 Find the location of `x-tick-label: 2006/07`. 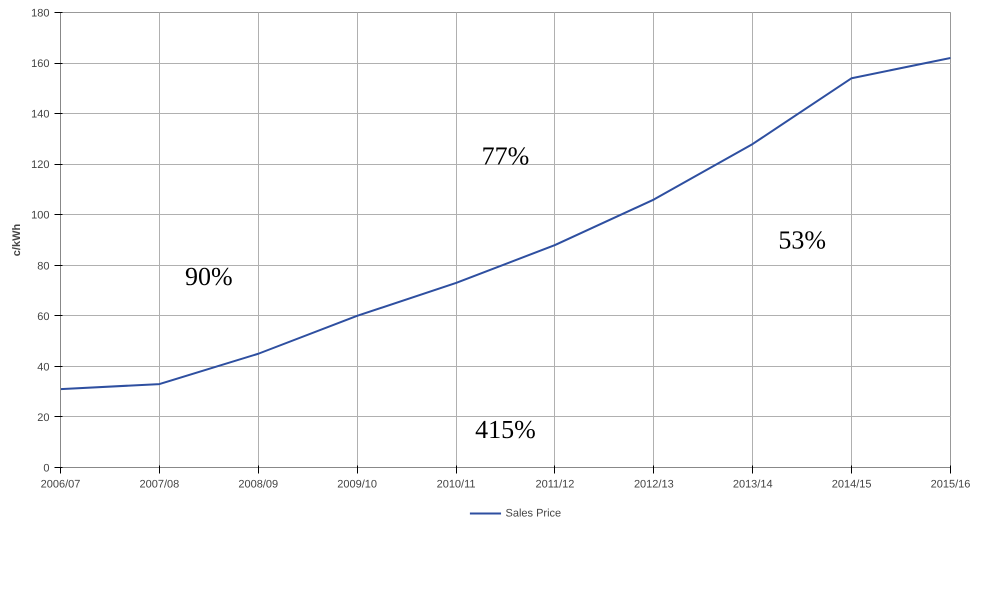

x-tick-label: 2006/07 is located at coordinates (60, 484).